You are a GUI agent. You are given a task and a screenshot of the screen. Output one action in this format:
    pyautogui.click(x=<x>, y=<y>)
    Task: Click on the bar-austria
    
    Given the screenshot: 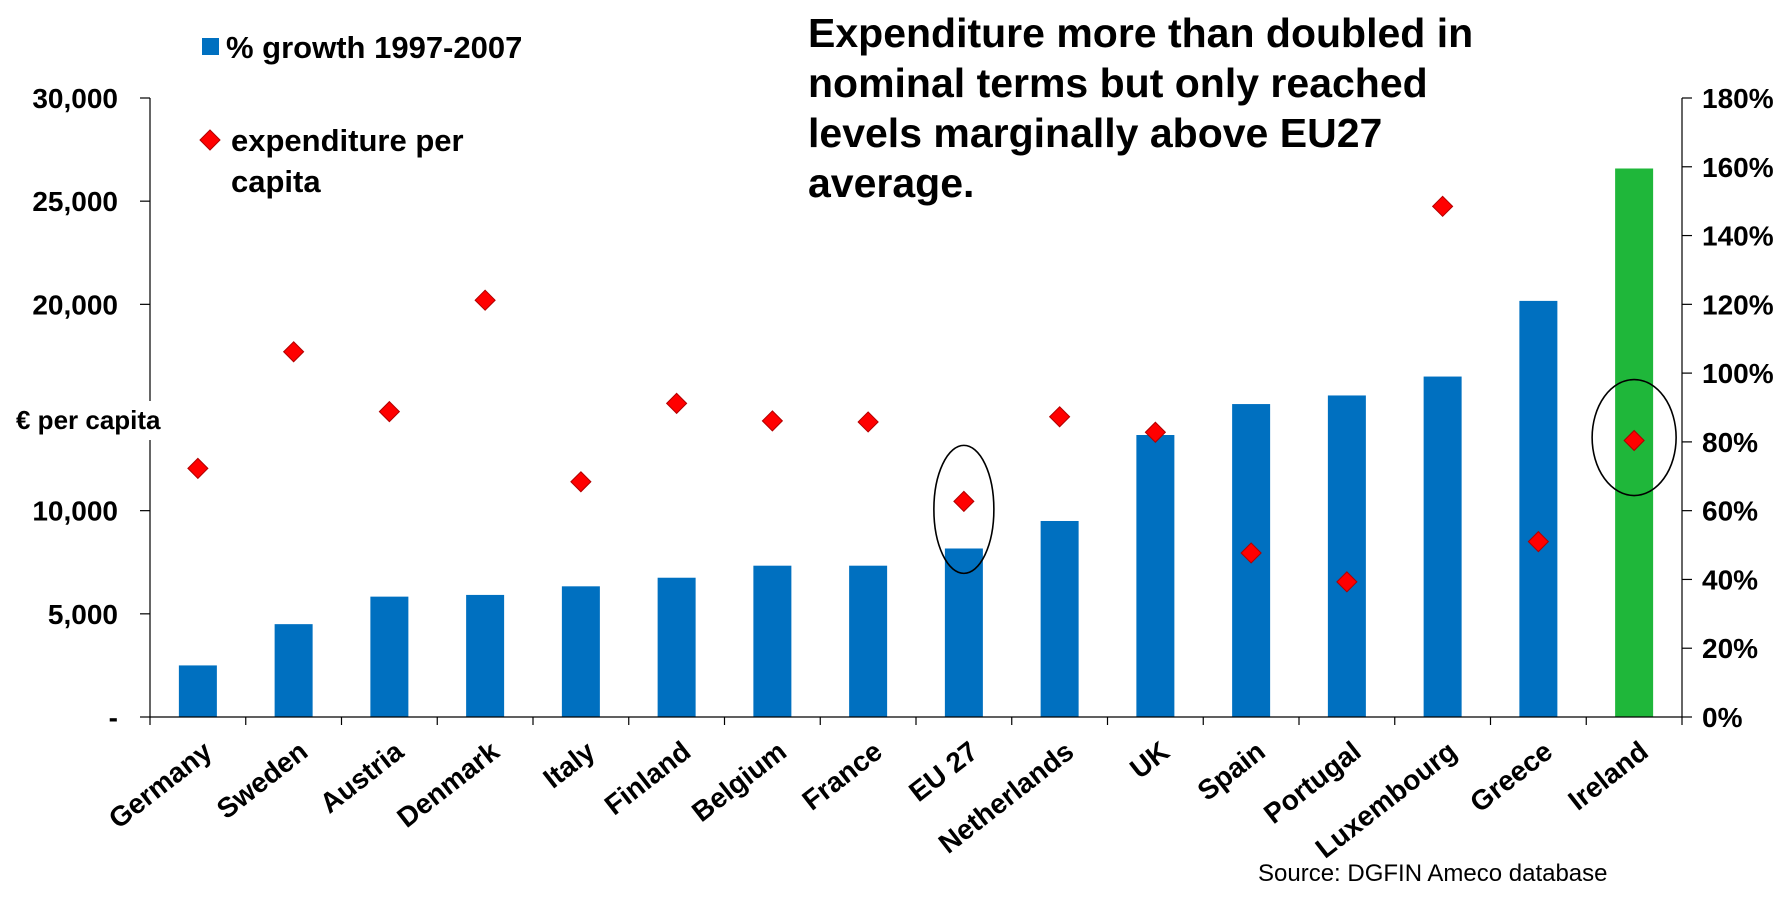 What is the action you would take?
    pyautogui.click(x=389, y=656)
    